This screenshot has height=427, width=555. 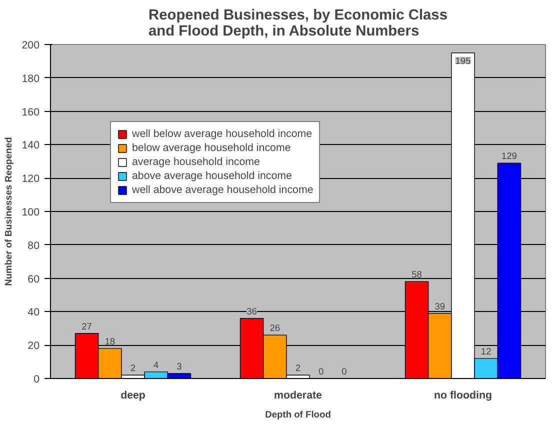 I want to click on legend-label: average household income, so click(x=196, y=162).